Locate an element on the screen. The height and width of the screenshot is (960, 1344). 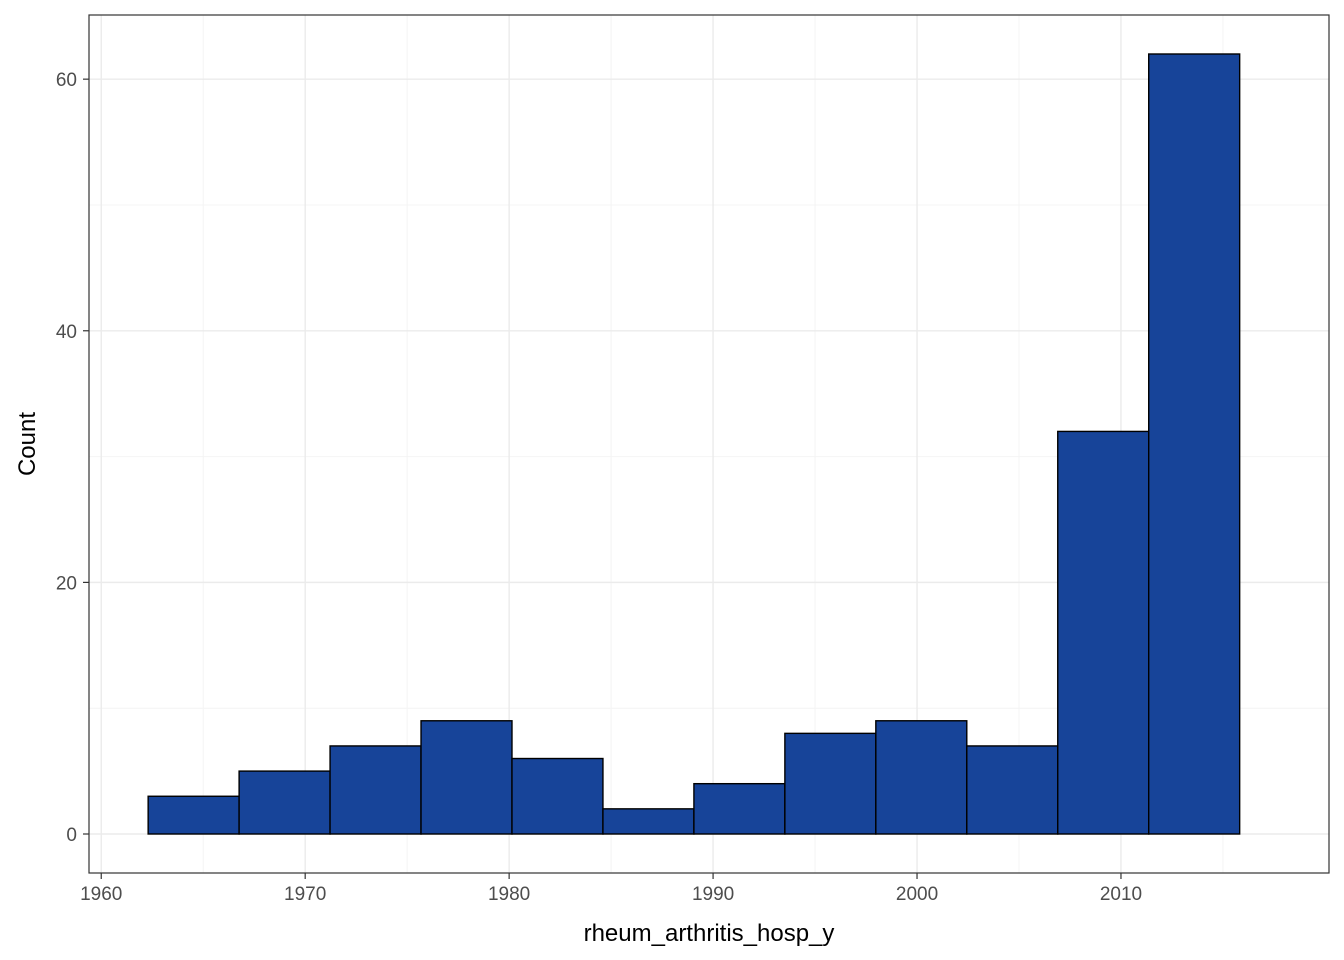
x-tick-label: 2010 is located at coordinates (1121, 894).